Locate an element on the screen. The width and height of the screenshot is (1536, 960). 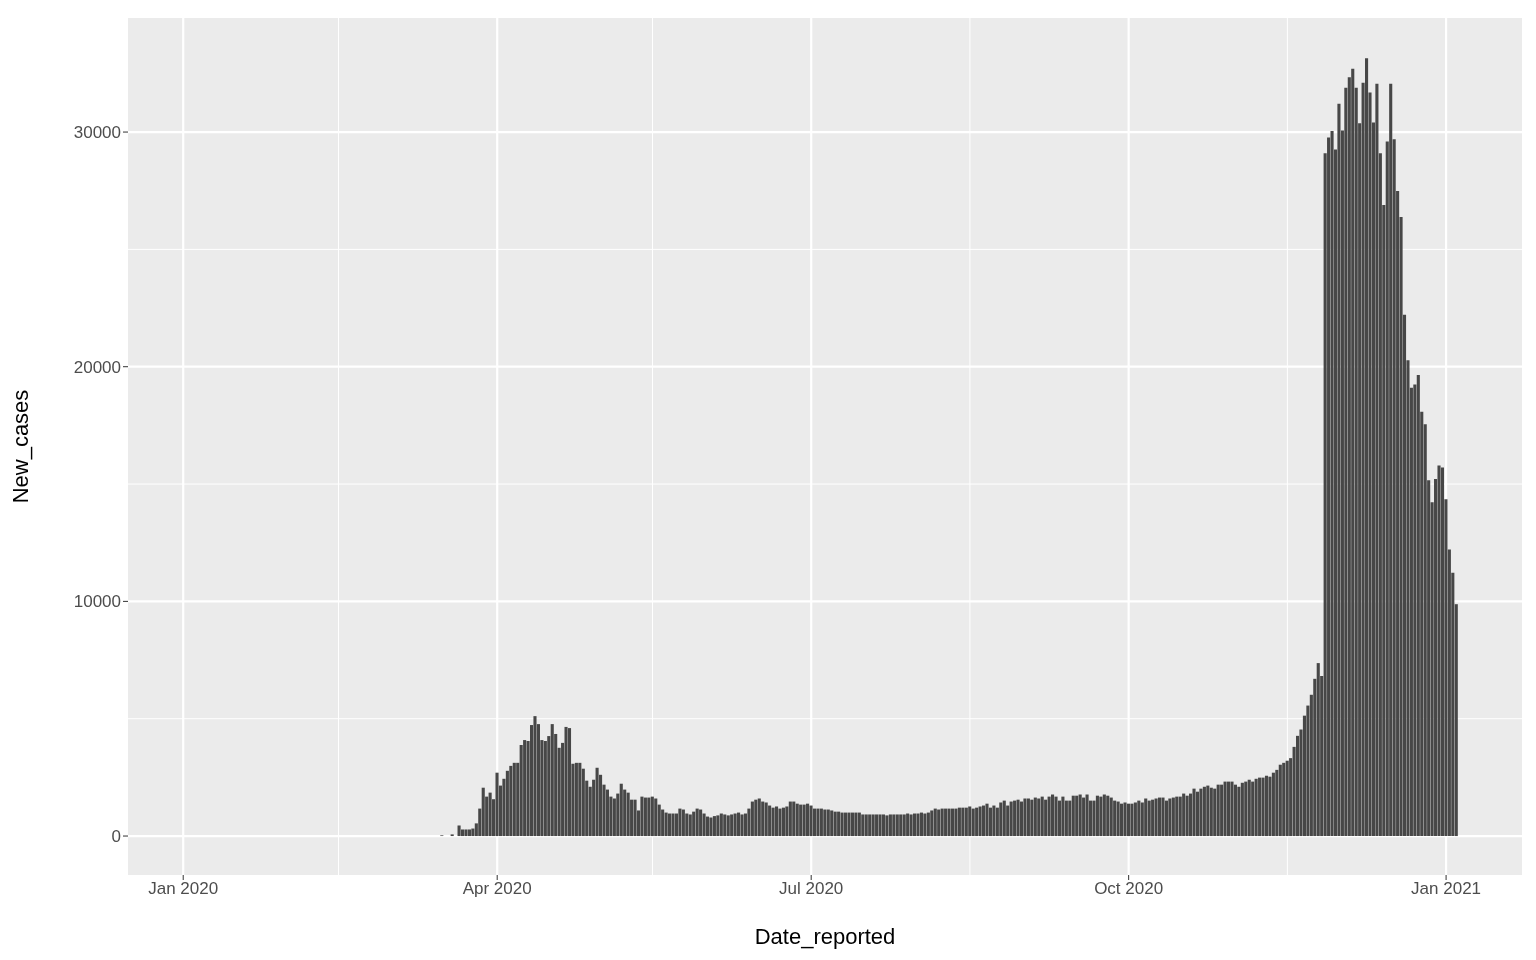
y-tick-label: 0 is located at coordinates (116, 837).